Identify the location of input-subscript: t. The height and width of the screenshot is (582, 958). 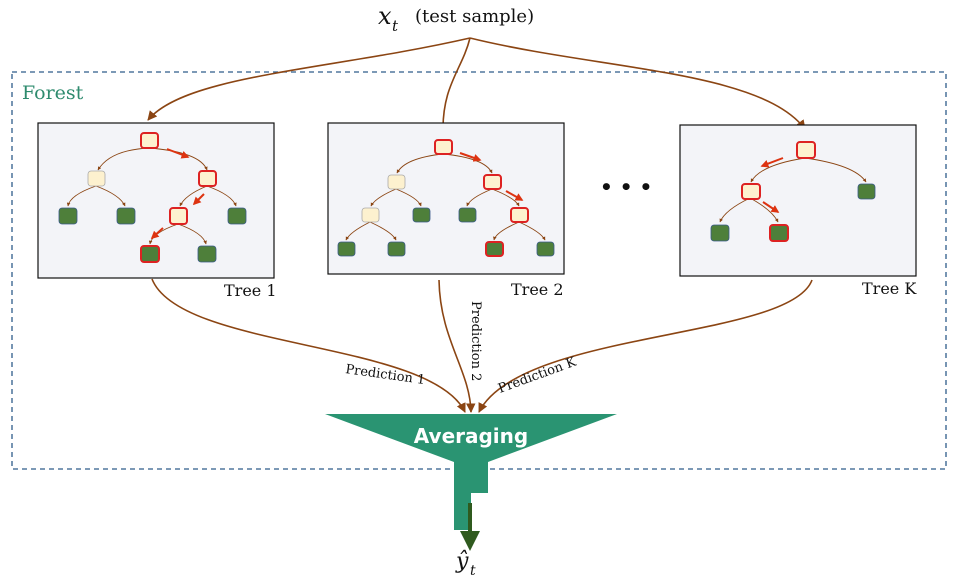
(395, 26).